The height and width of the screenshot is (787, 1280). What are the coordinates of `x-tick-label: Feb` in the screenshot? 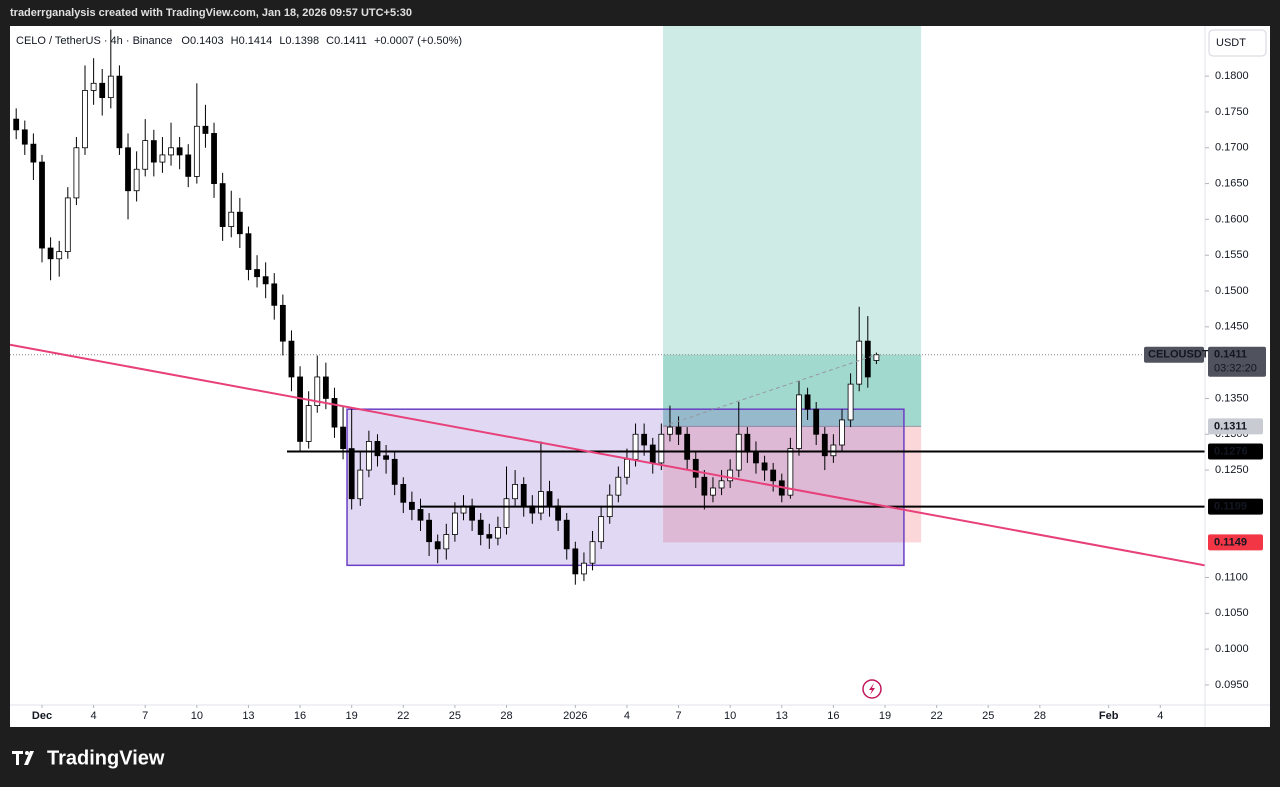 It's located at (1109, 716).